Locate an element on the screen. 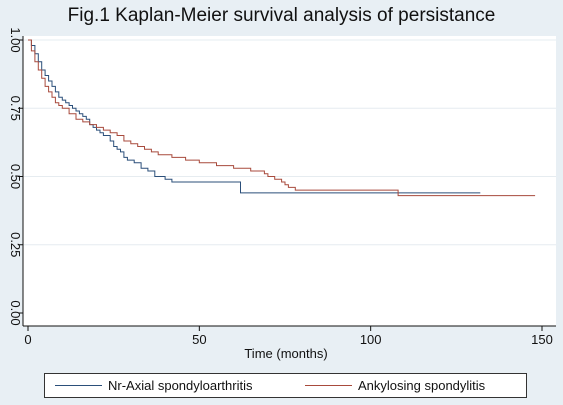 The width and height of the screenshot is (563, 405). y-tick-label: 0.00 is located at coordinates (15, 312).